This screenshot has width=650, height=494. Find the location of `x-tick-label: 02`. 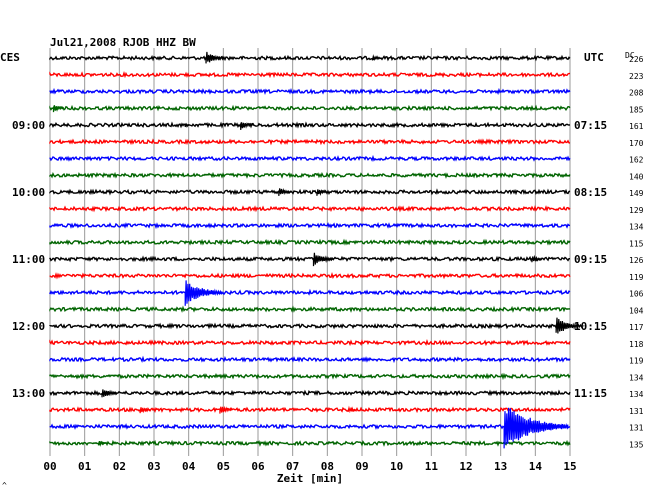

x-tick-label: 02 is located at coordinates (119, 466).